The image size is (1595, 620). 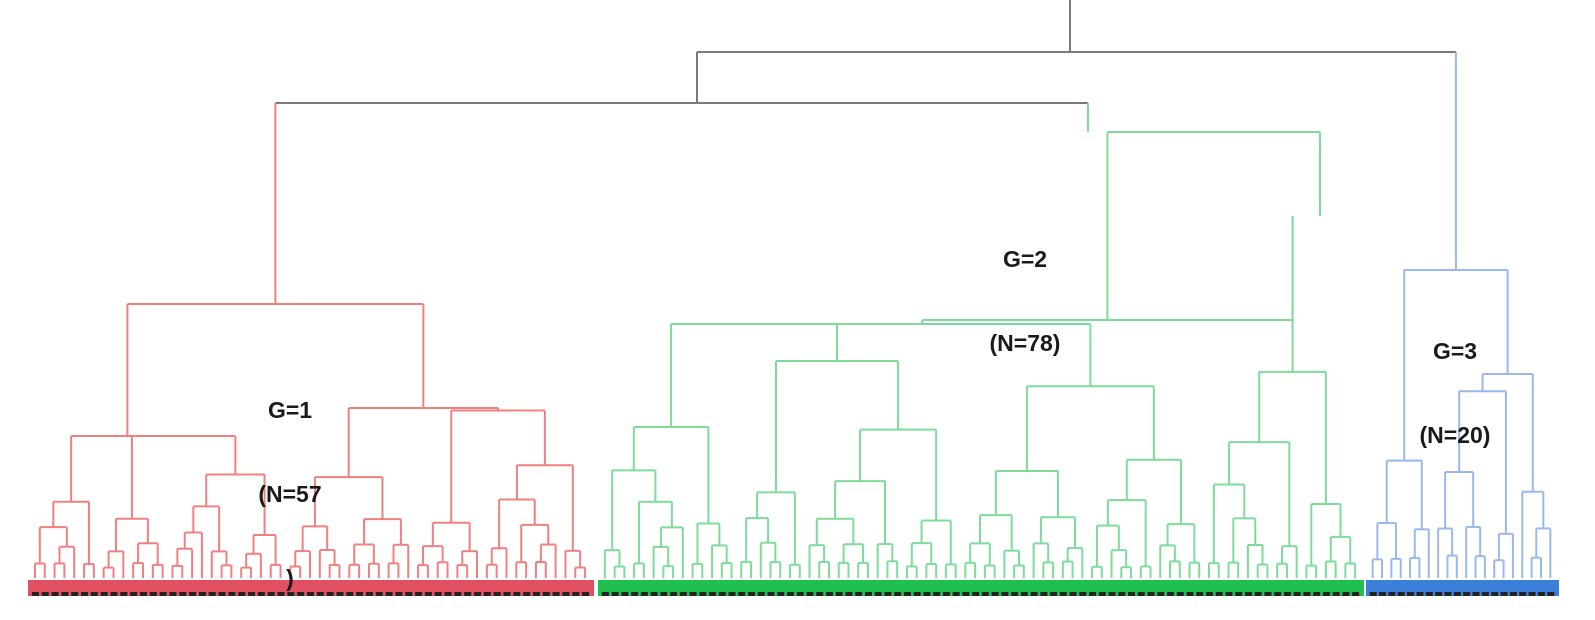 What do you see at coordinates (290, 480) in the screenshot?
I see `cluster-g1-label: G=1 (N=57 )` at bounding box center [290, 480].